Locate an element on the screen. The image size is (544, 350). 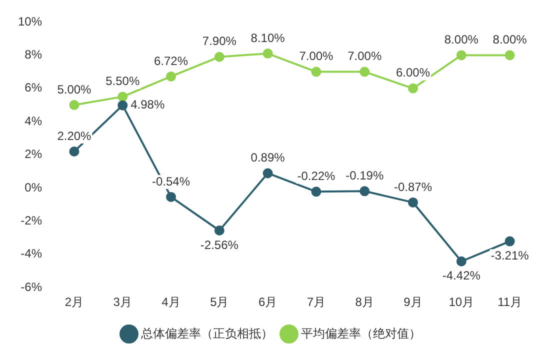
y-tick-label: 8% is located at coordinates (33, 55).